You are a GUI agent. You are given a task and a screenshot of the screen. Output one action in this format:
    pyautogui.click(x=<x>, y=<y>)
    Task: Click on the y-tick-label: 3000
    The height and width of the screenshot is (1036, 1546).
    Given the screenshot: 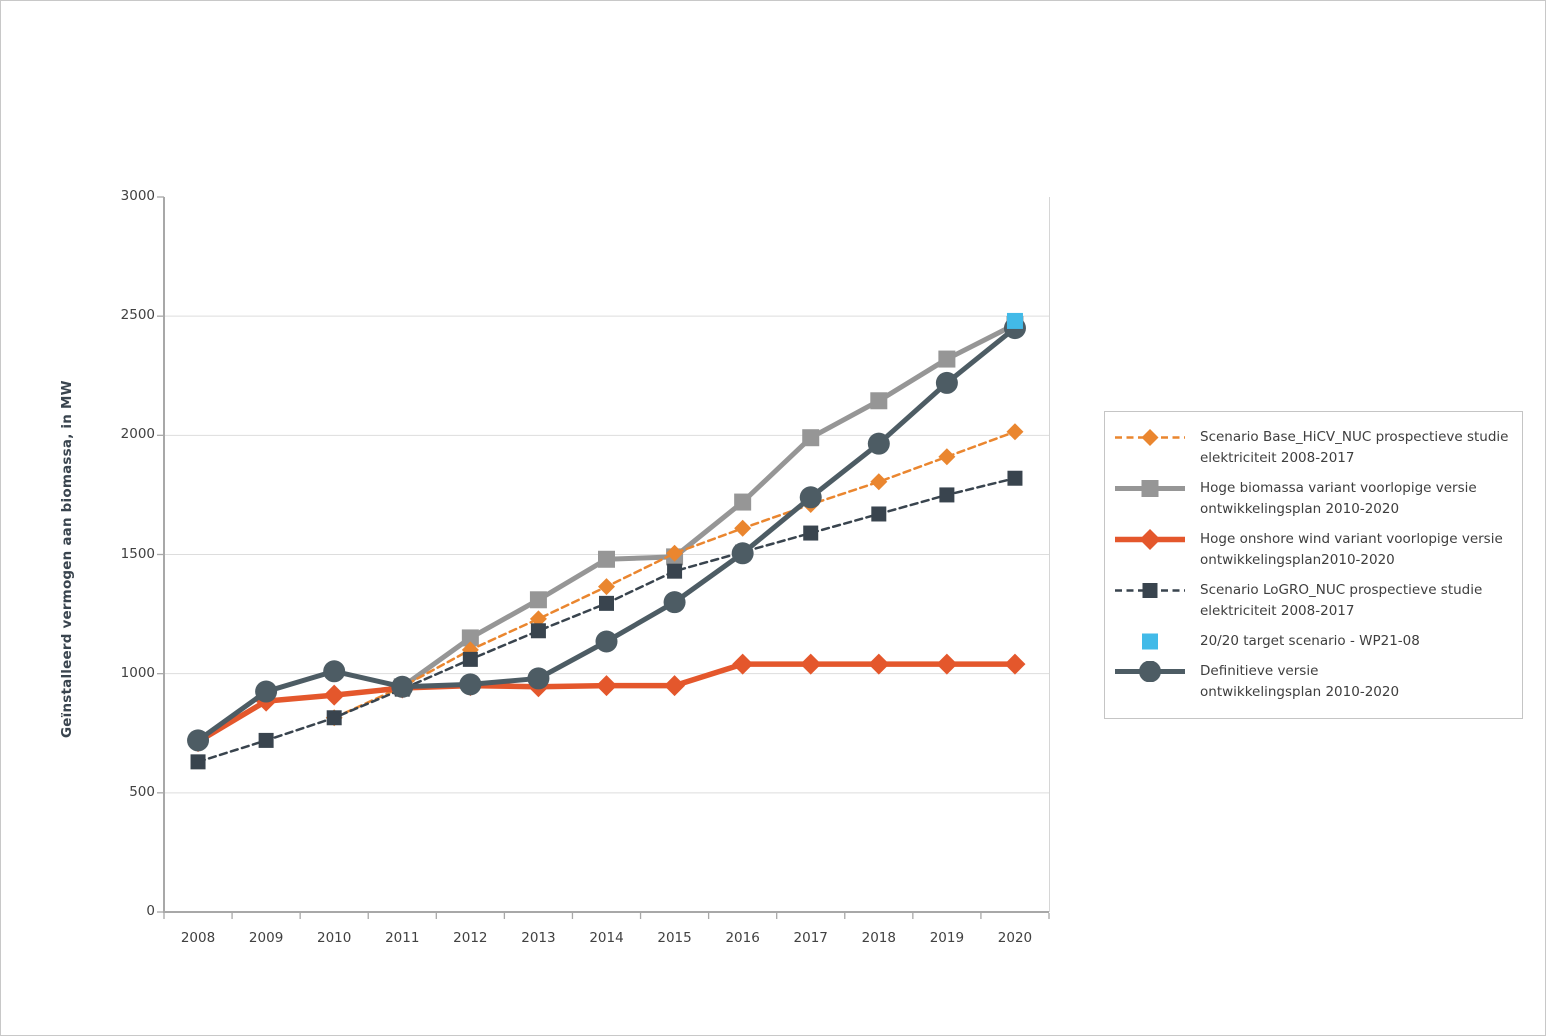 What is the action you would take?
    pyautogui.click(x=137, y=196)
    